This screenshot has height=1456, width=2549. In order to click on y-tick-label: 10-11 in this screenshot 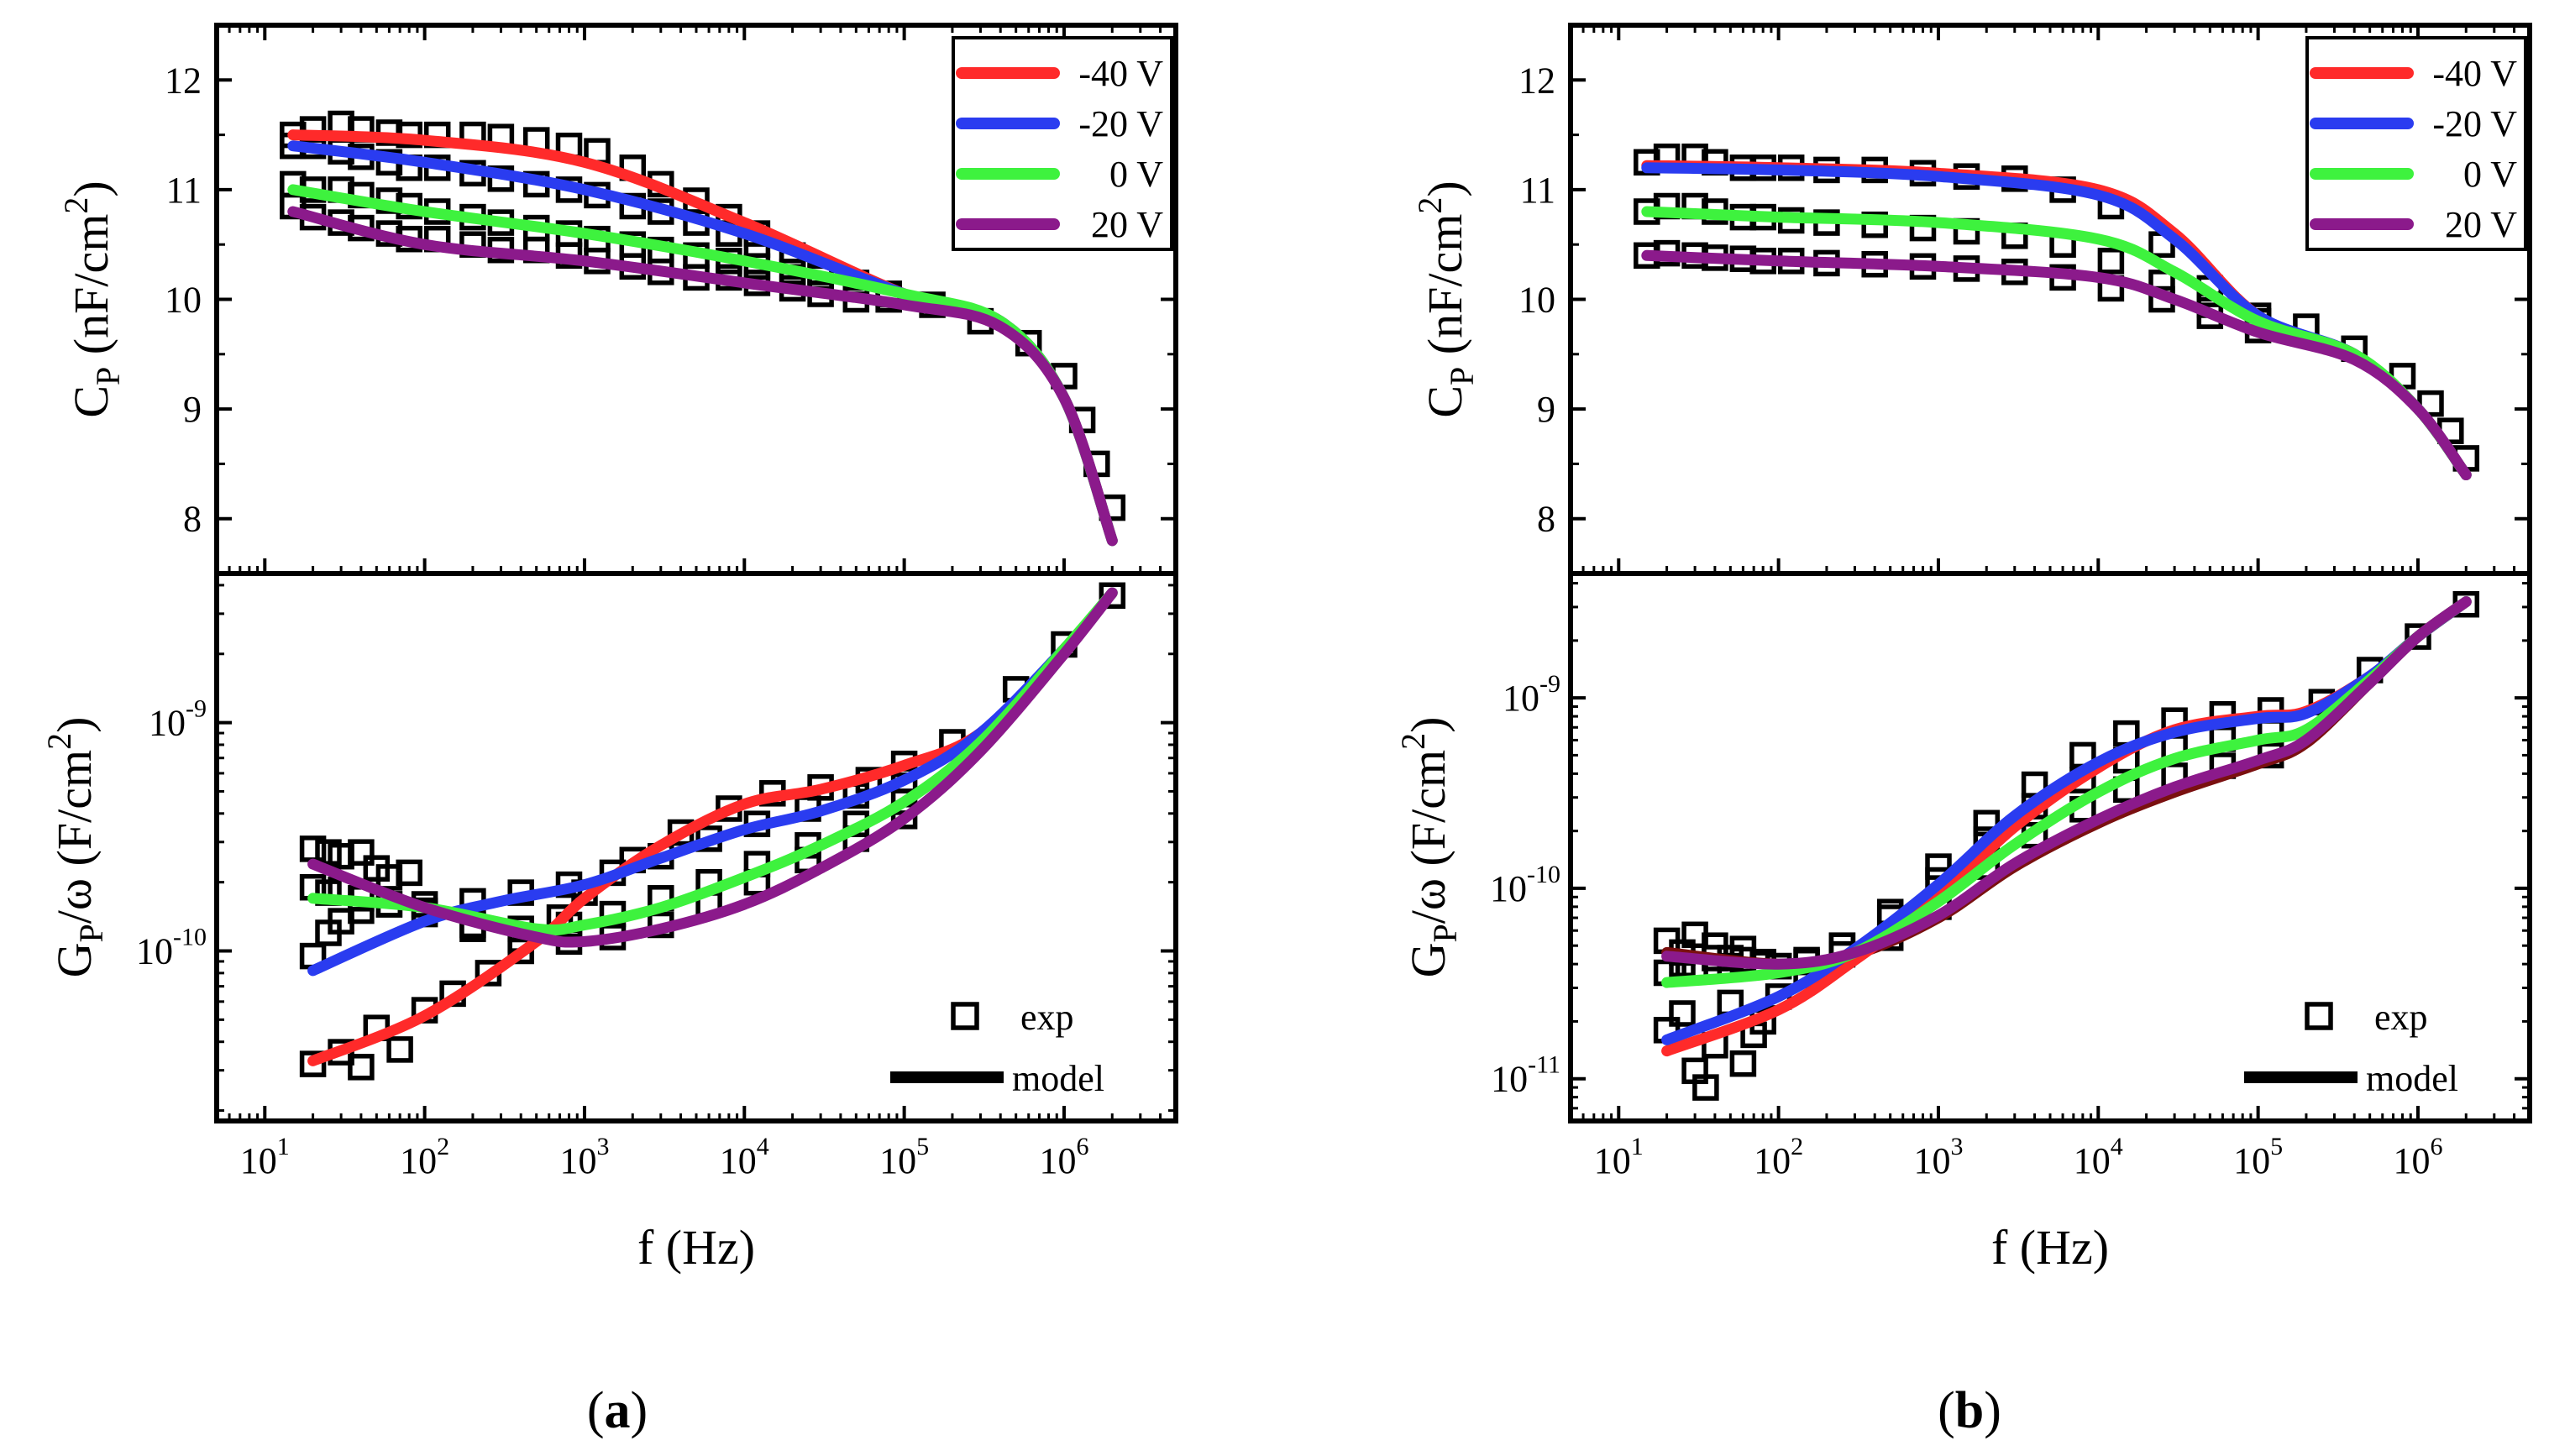, I will do `click(1526, 1075)`.